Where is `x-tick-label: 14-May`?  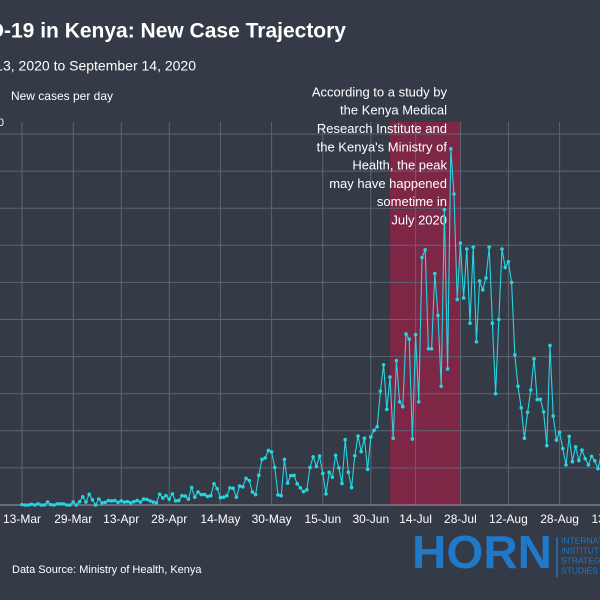 x-tick-label: 14-May is located at coordinates (220, 519).